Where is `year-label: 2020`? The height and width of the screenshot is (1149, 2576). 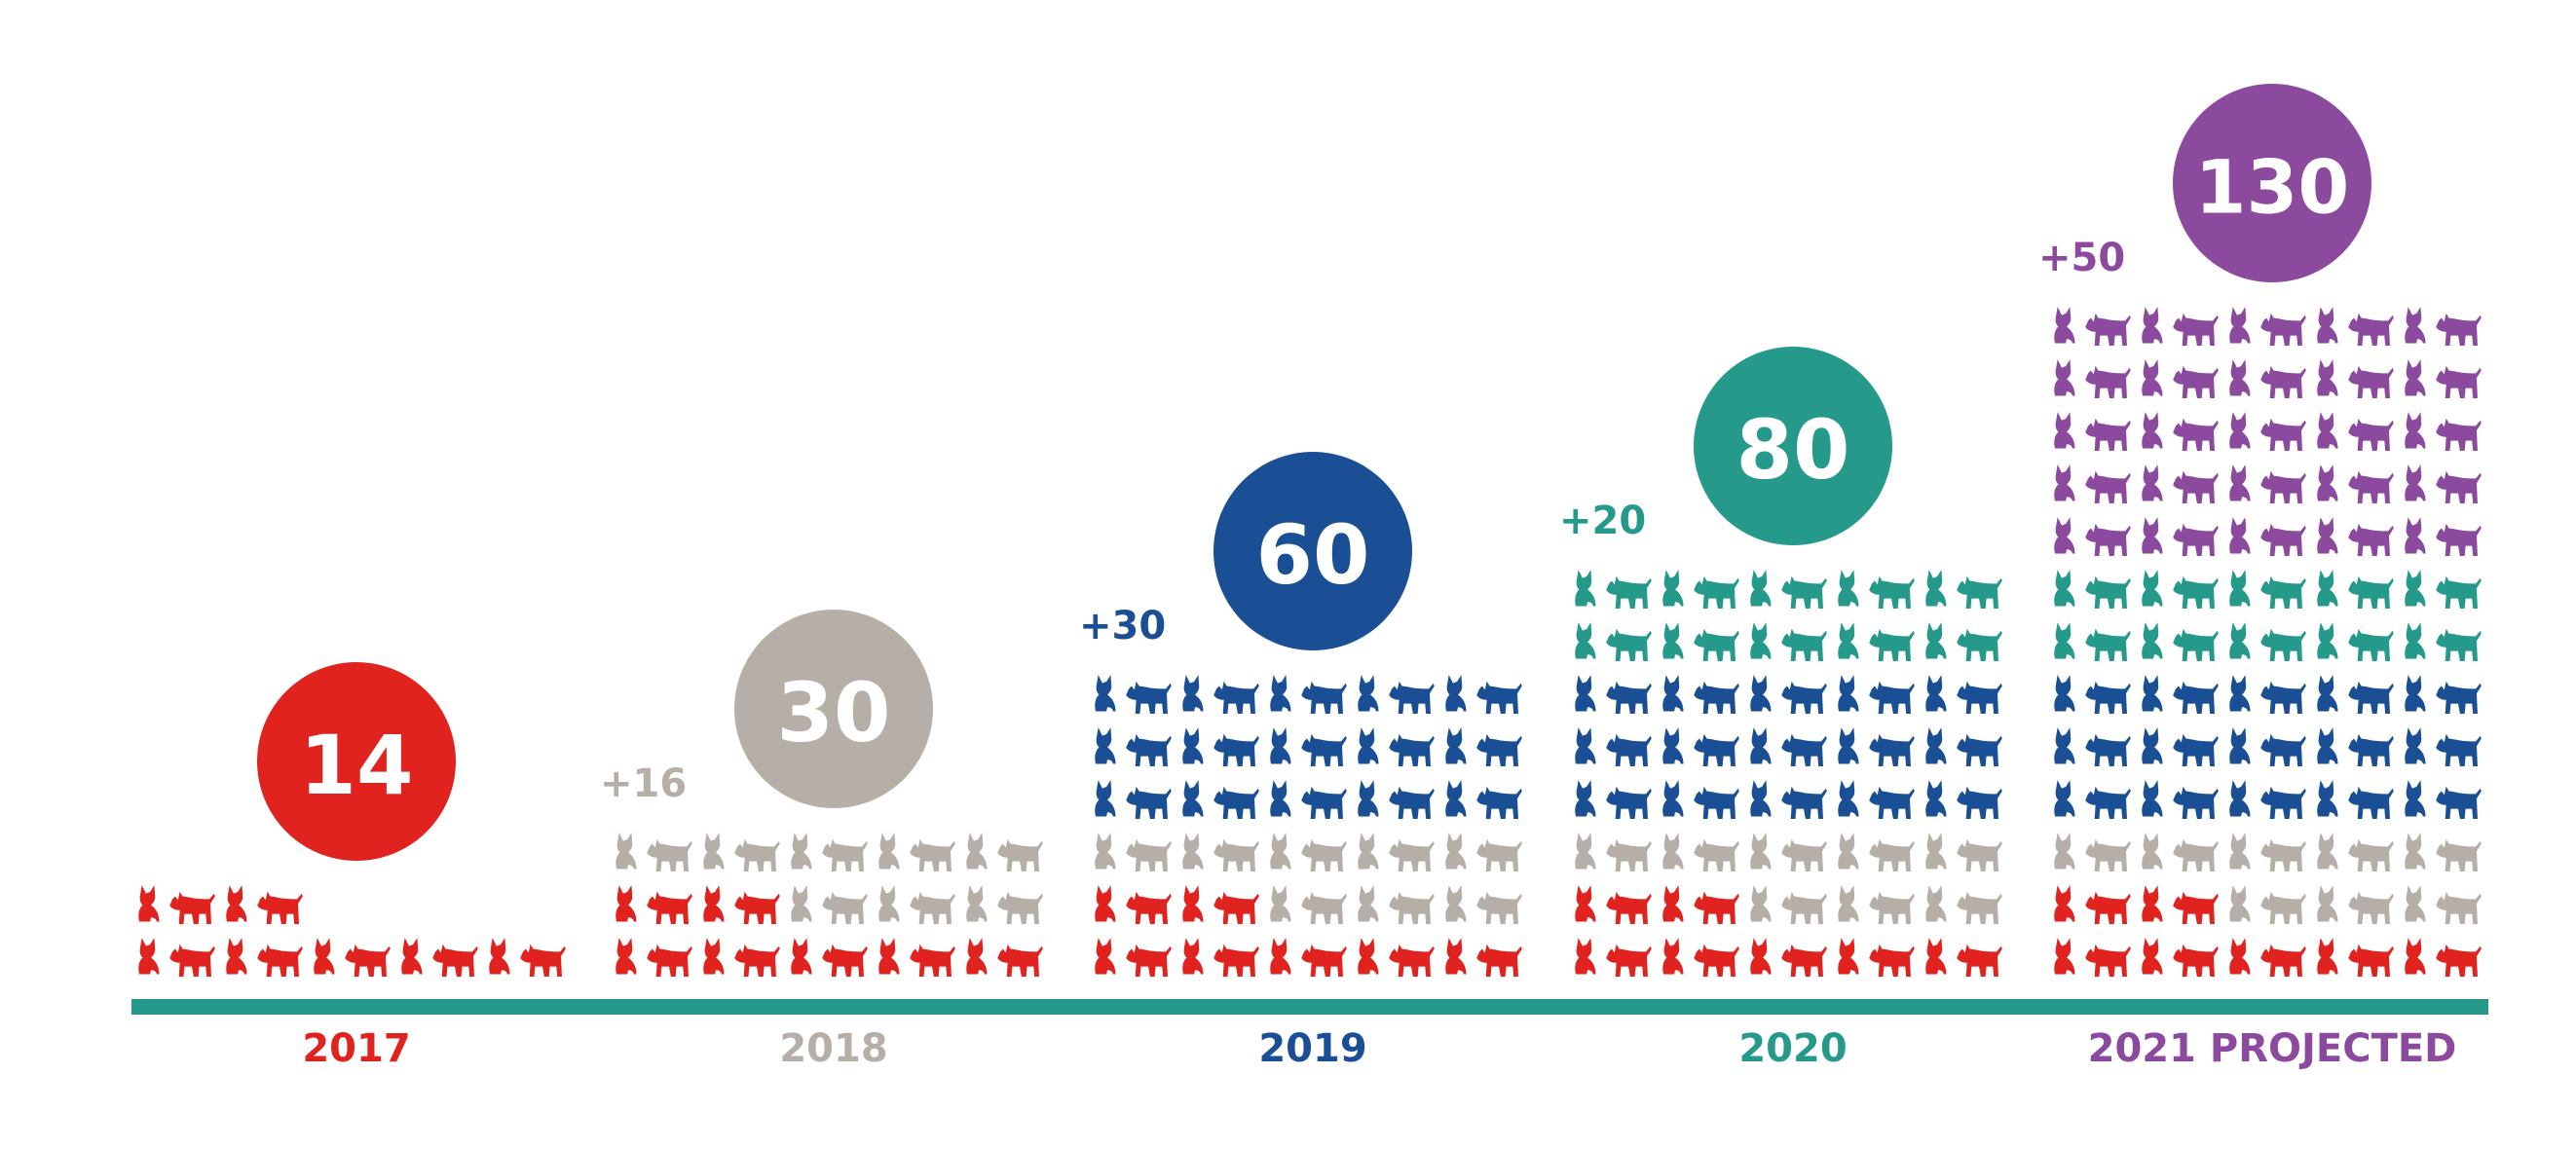 year-label: 2020 is located at coordinates (1792, 1049).